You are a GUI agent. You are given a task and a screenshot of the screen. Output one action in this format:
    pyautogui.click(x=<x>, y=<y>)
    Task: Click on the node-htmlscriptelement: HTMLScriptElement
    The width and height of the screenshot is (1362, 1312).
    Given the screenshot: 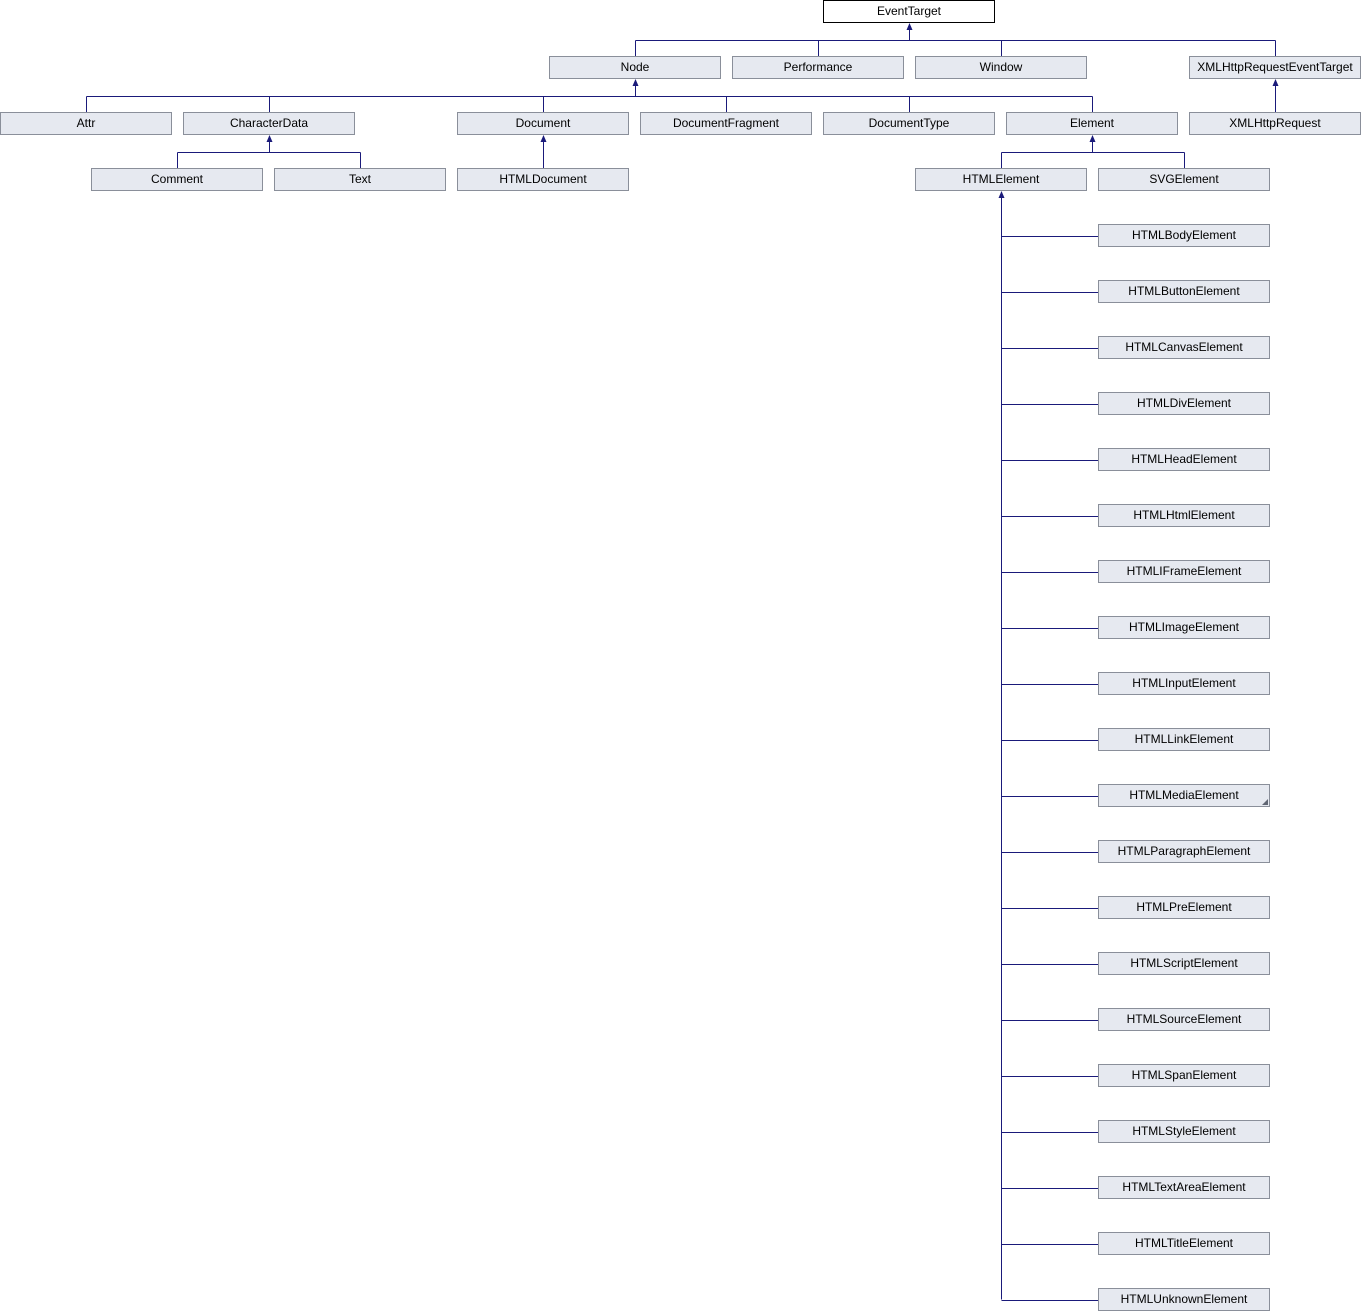 What is the action you would take?
    pyautogui.click(x=1184, y=963)
    